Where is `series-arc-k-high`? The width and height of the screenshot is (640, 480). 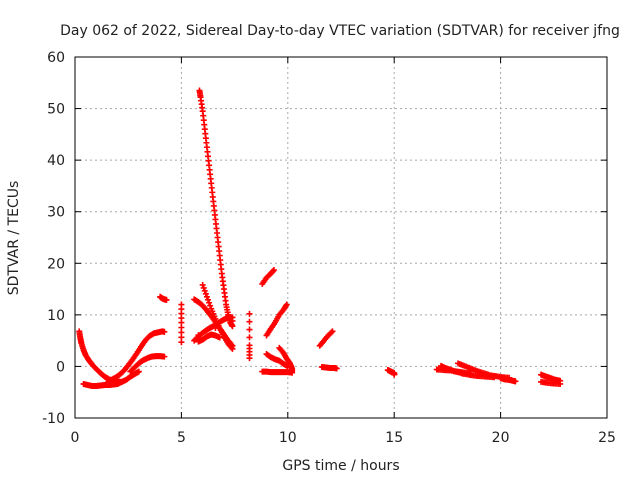
series-arc-k-high is located at coordinates (268, 276).